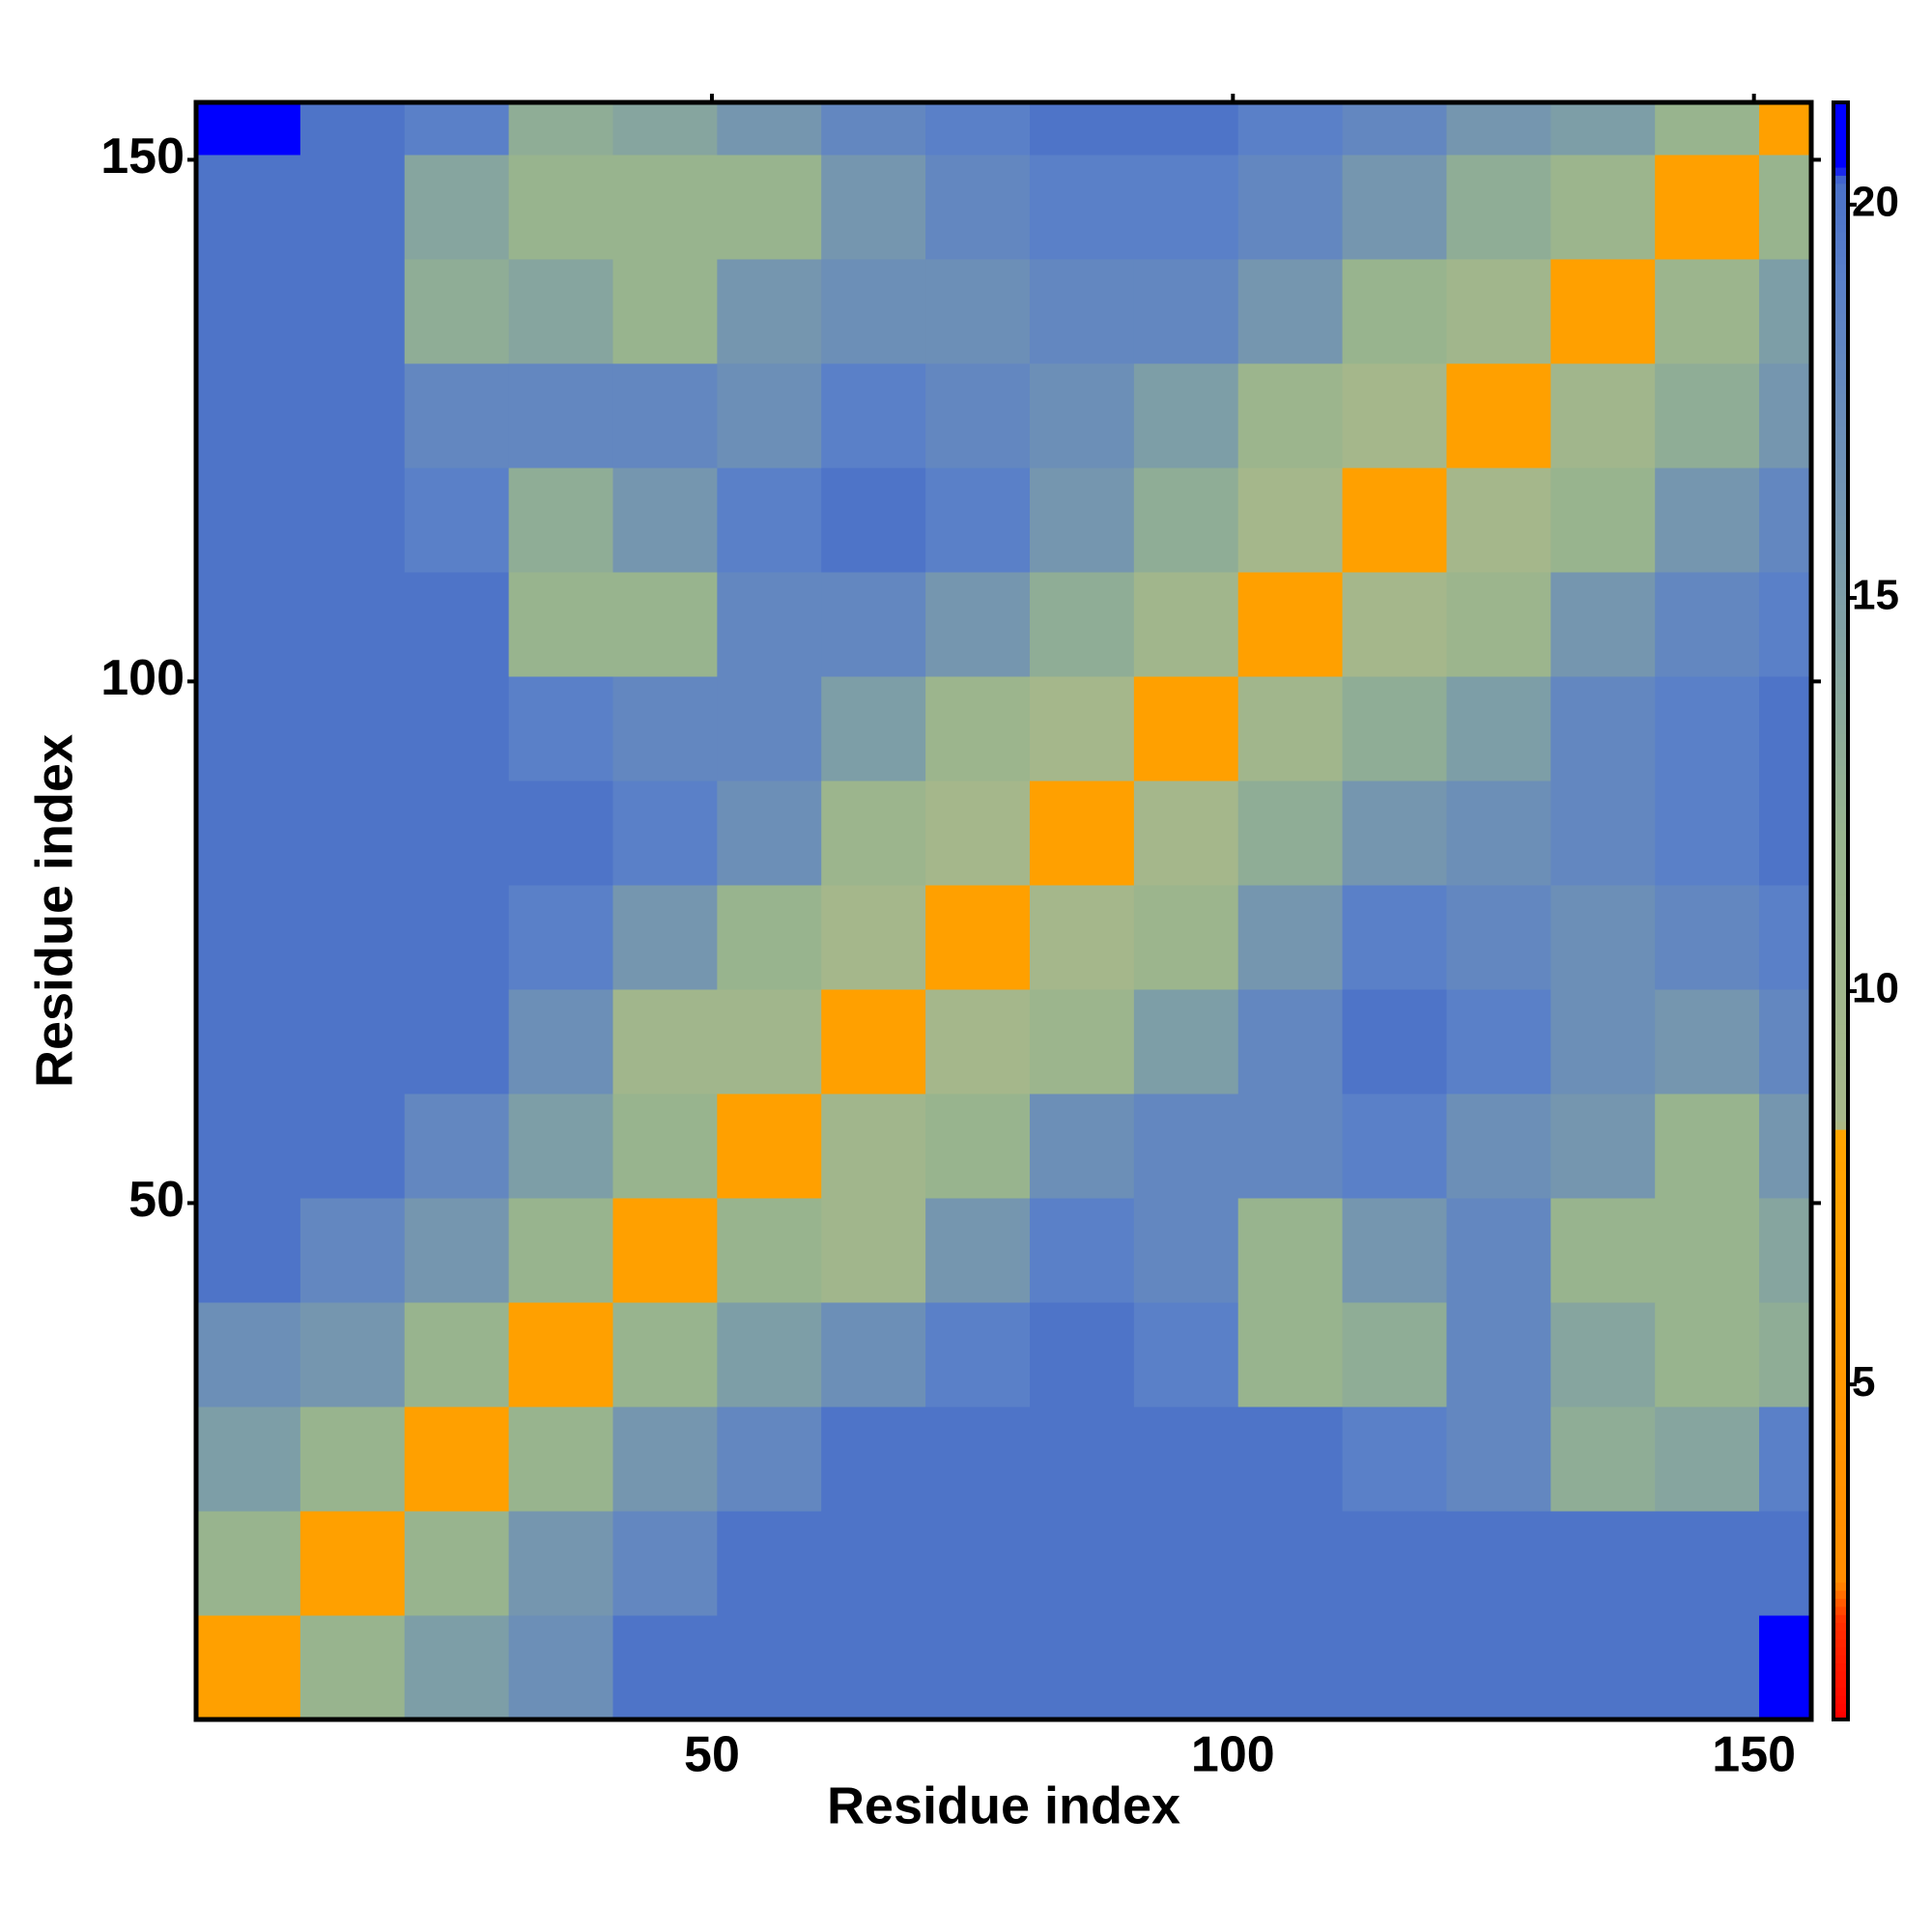 This screenshot has width=1932, height=1932. I want to click on x-tick-label: 50, so click(712, 1755).